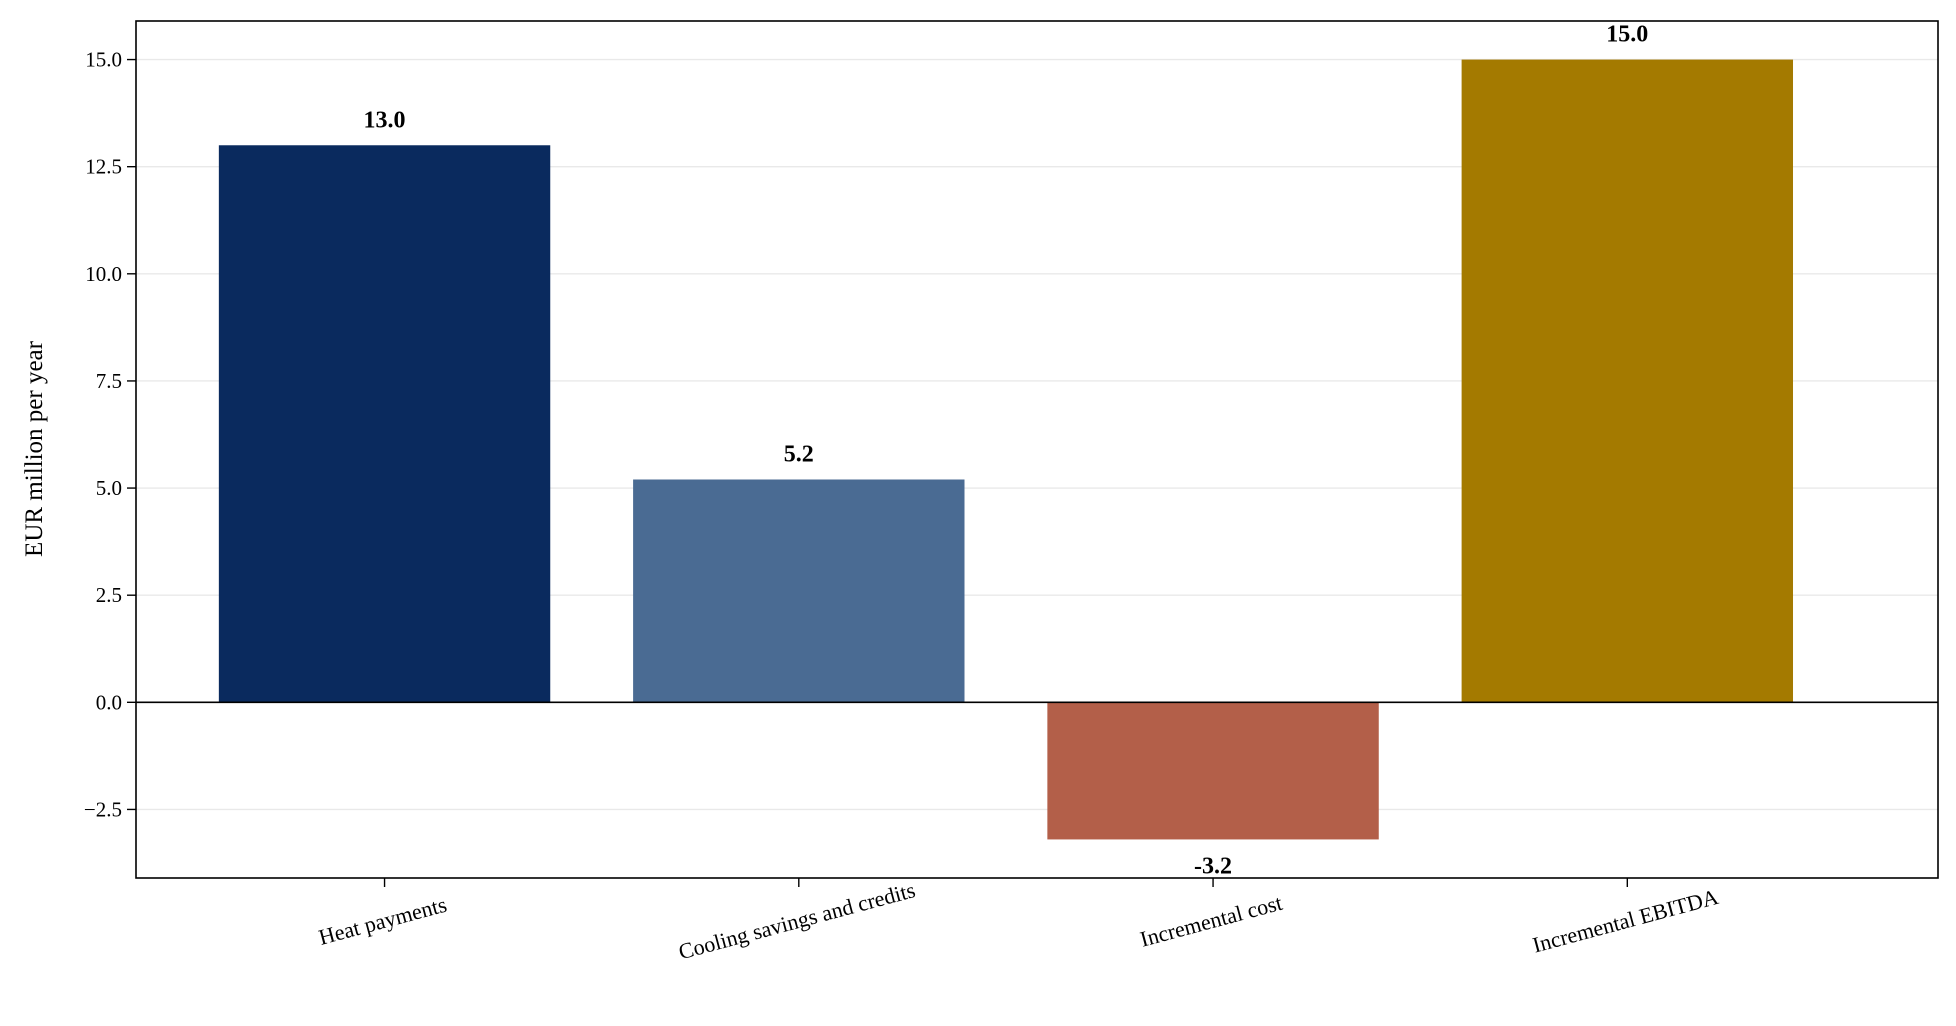 The width and height of the screenshot is (1956, 1026). Describe the element at coordinates (109, 702) in the screenshot. I see `y-tick-label: 0.0` at that location.